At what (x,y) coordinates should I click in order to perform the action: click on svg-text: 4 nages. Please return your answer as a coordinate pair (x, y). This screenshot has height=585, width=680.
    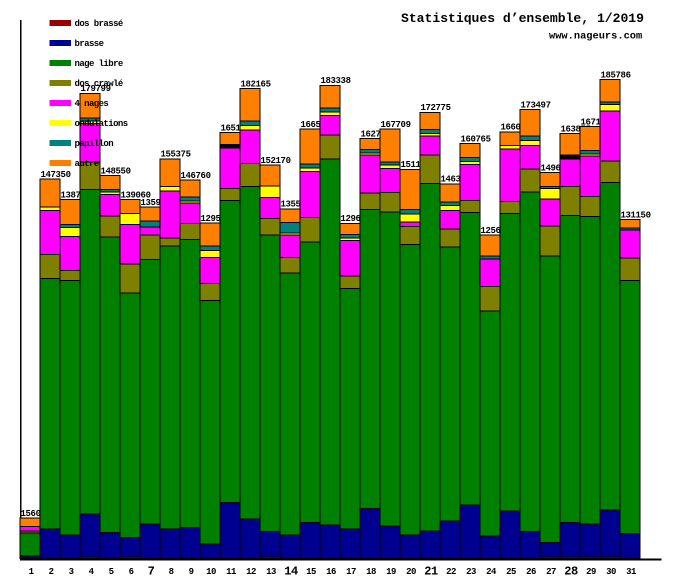
    Looking at the image, I should click on (92, 104).